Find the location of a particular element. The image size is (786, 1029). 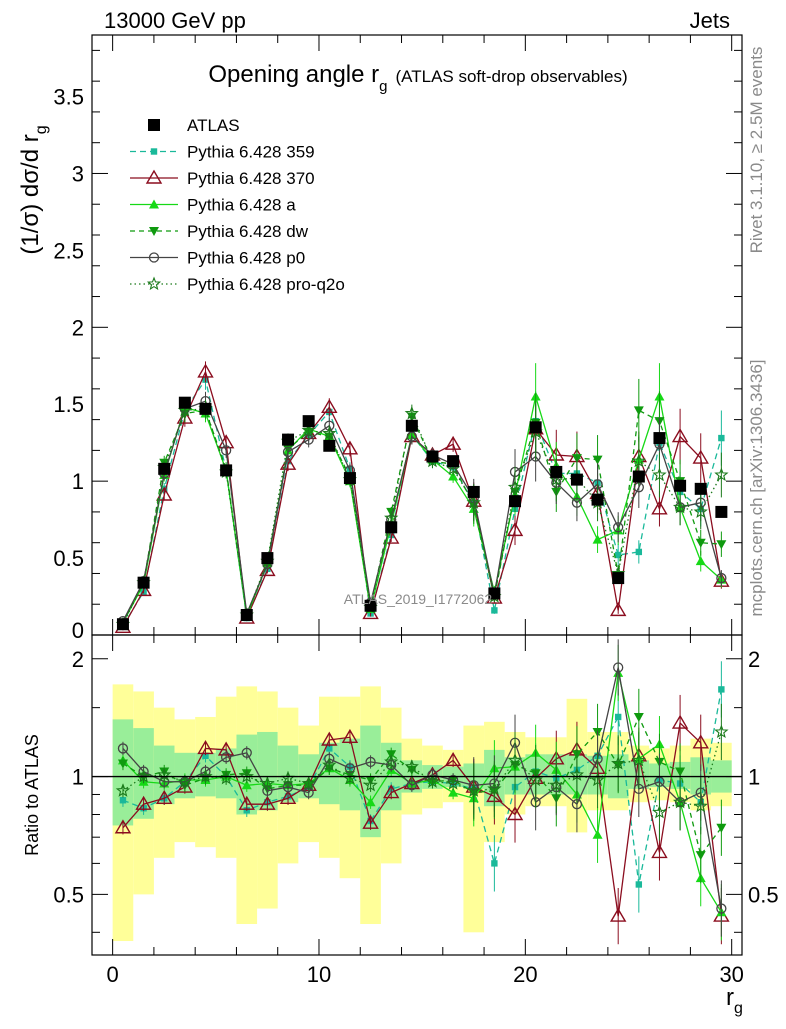

legend-entry: Pythia 6.428 dw is located at coordinates (219, 231).